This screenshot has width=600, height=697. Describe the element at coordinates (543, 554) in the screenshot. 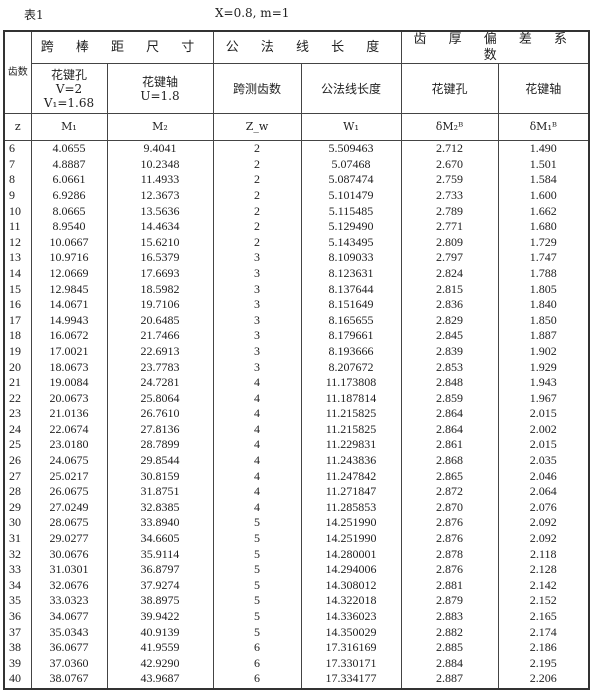

I see `cell-dm1b: 2.118` at that location.